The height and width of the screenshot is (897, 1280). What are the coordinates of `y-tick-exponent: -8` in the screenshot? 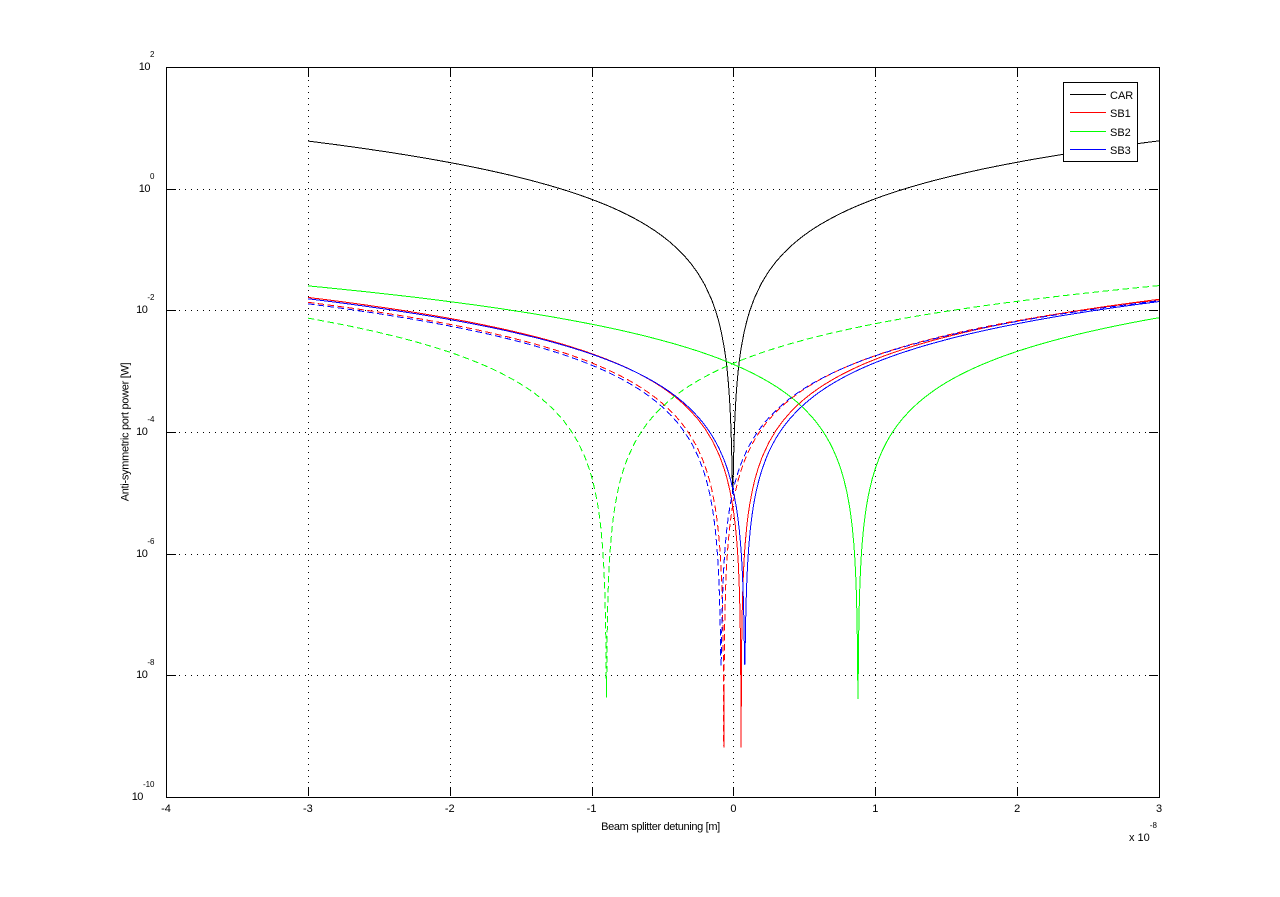 It's located at (151, 663).